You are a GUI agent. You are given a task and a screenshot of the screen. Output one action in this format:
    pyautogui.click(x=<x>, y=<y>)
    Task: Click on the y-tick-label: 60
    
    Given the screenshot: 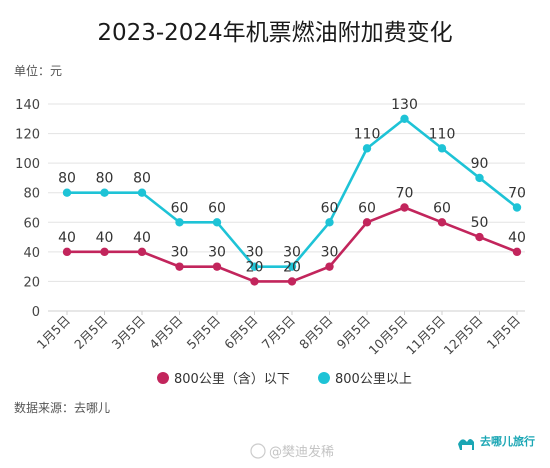 What is the action you would take?
    pyautogui.click(x=31, y=223)
    